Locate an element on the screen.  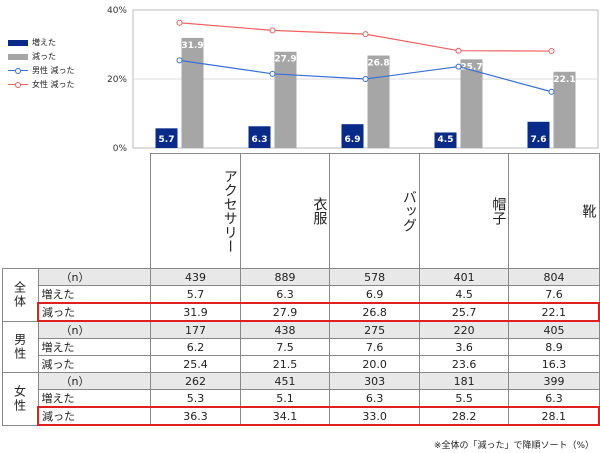
table-cell: 28.1 is located at coordinates (554, 416).